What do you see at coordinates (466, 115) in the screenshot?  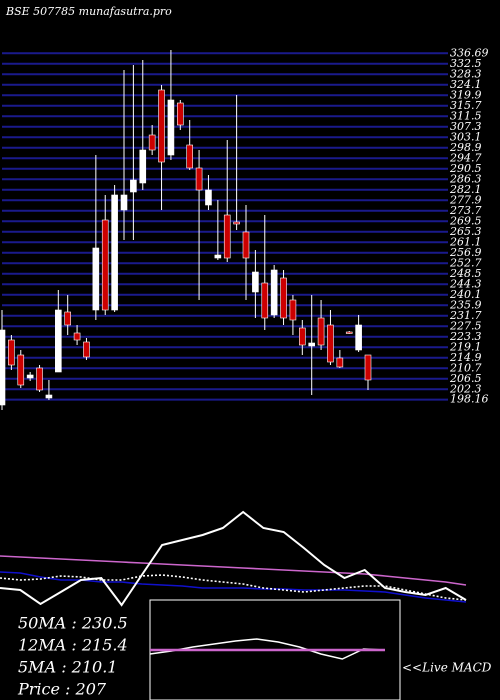 I see `y-tick-label: 311.5` at bounding box center [466, 115].